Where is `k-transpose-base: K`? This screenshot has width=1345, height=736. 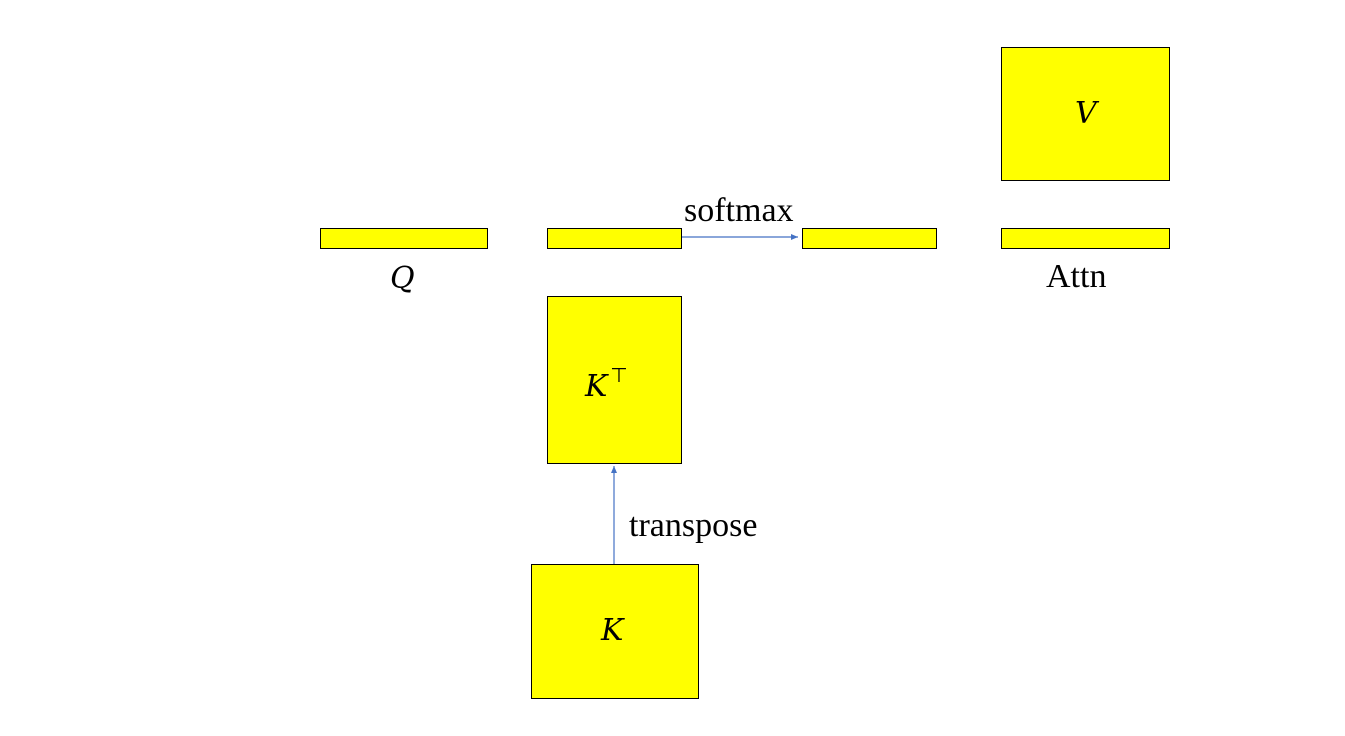
k-transpose-base: K is located at coordinates (596, 386).